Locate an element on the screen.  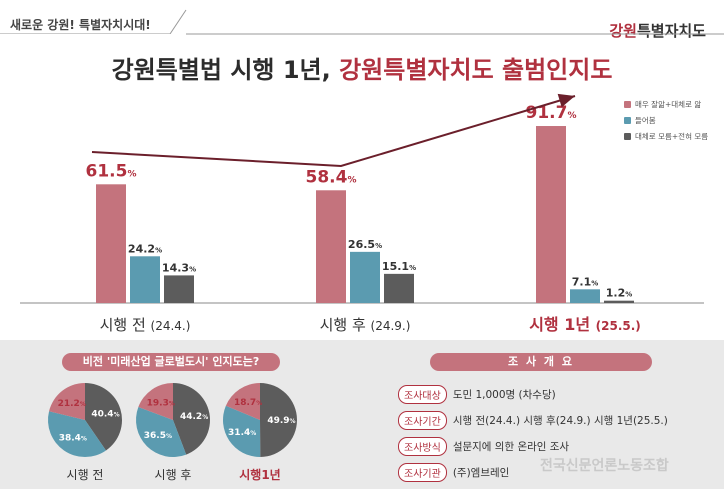
pie-label-one-year: 시행1년 is located at coordinates (260, 475).